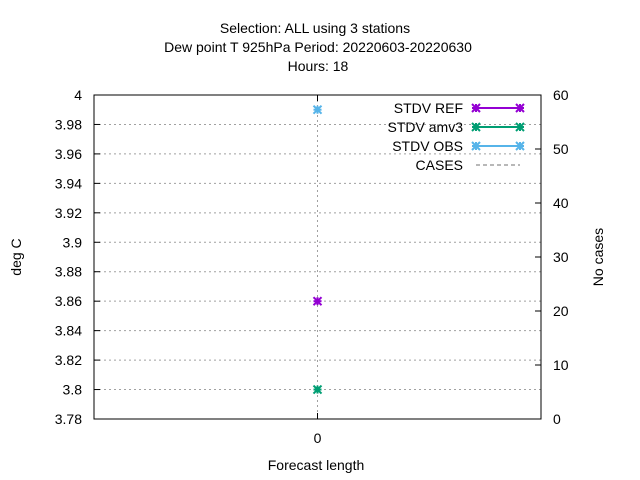 The height and width of the screenshot is (480, 640). Describe the element at coordinates (68, 360) in the screenshot. I see `y-tick-label: 3.82` at that location.